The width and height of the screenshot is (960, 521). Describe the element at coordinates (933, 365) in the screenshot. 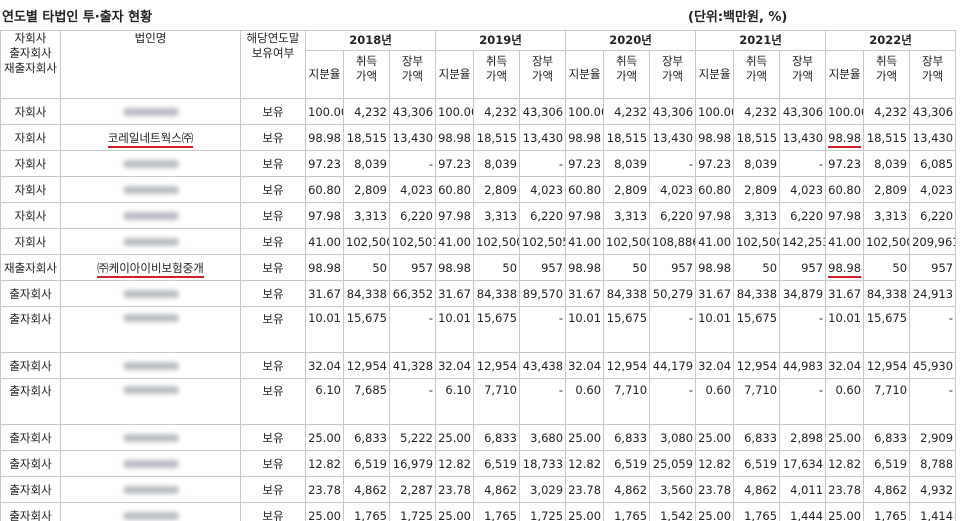

I see `value-cell: 45,930` at that location.